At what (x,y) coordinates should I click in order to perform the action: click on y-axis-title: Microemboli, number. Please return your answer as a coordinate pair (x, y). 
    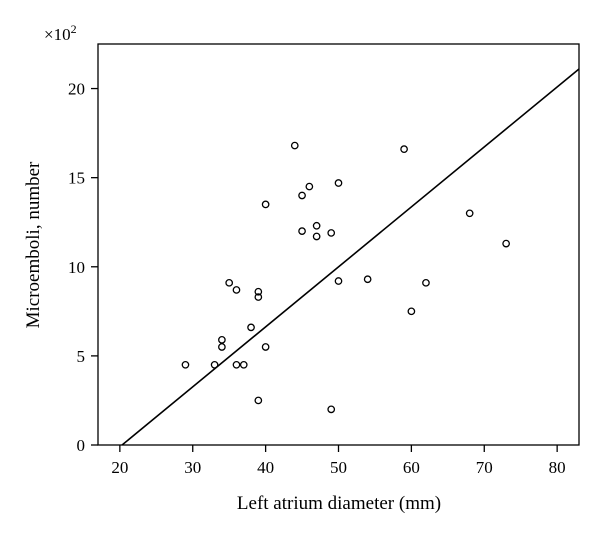
    Looking at the image, I should click on (33, 244).